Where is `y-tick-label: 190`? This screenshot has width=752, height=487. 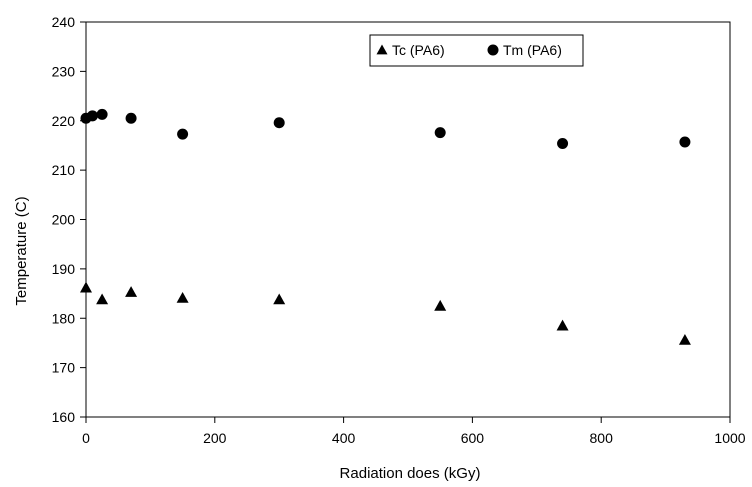
y-tick-label: 190 is located at coordinates (64, 269).